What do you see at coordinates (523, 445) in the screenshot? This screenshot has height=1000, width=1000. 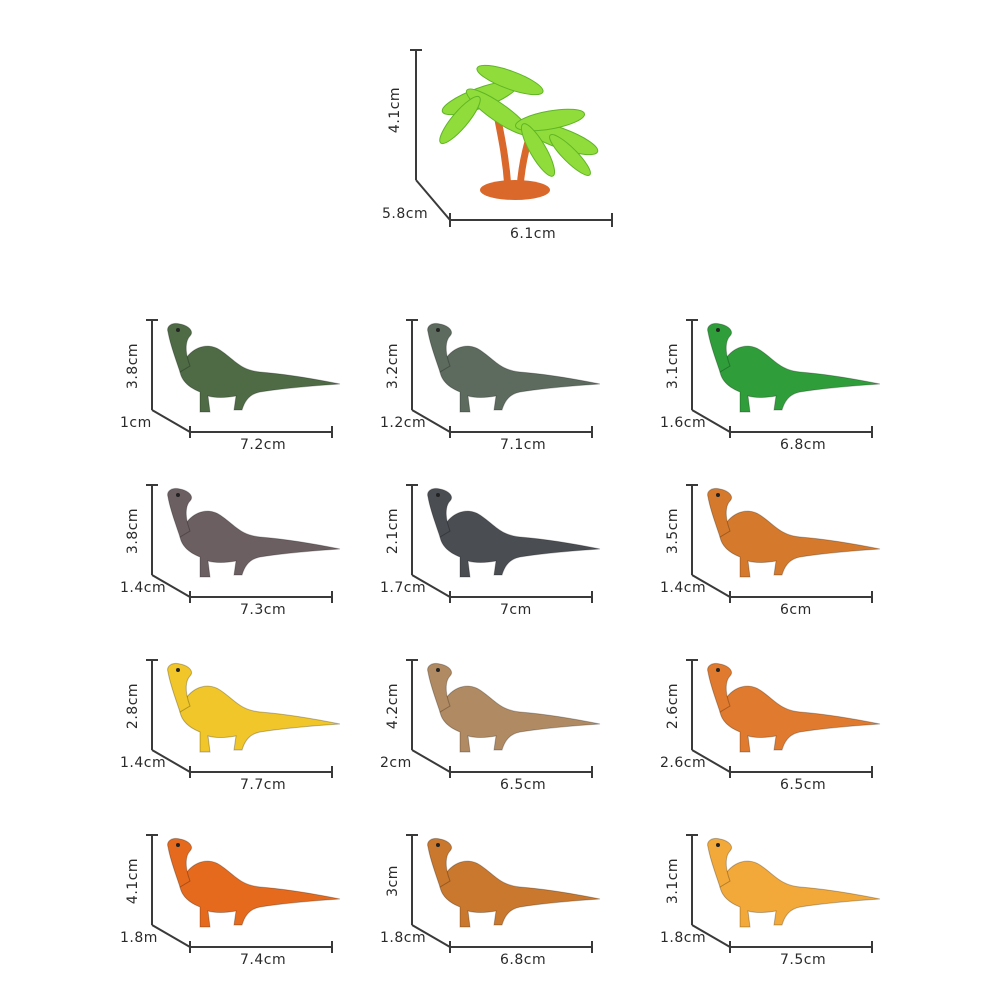 I see `width-label: 7.1cm` at bounding box center [523, 445].